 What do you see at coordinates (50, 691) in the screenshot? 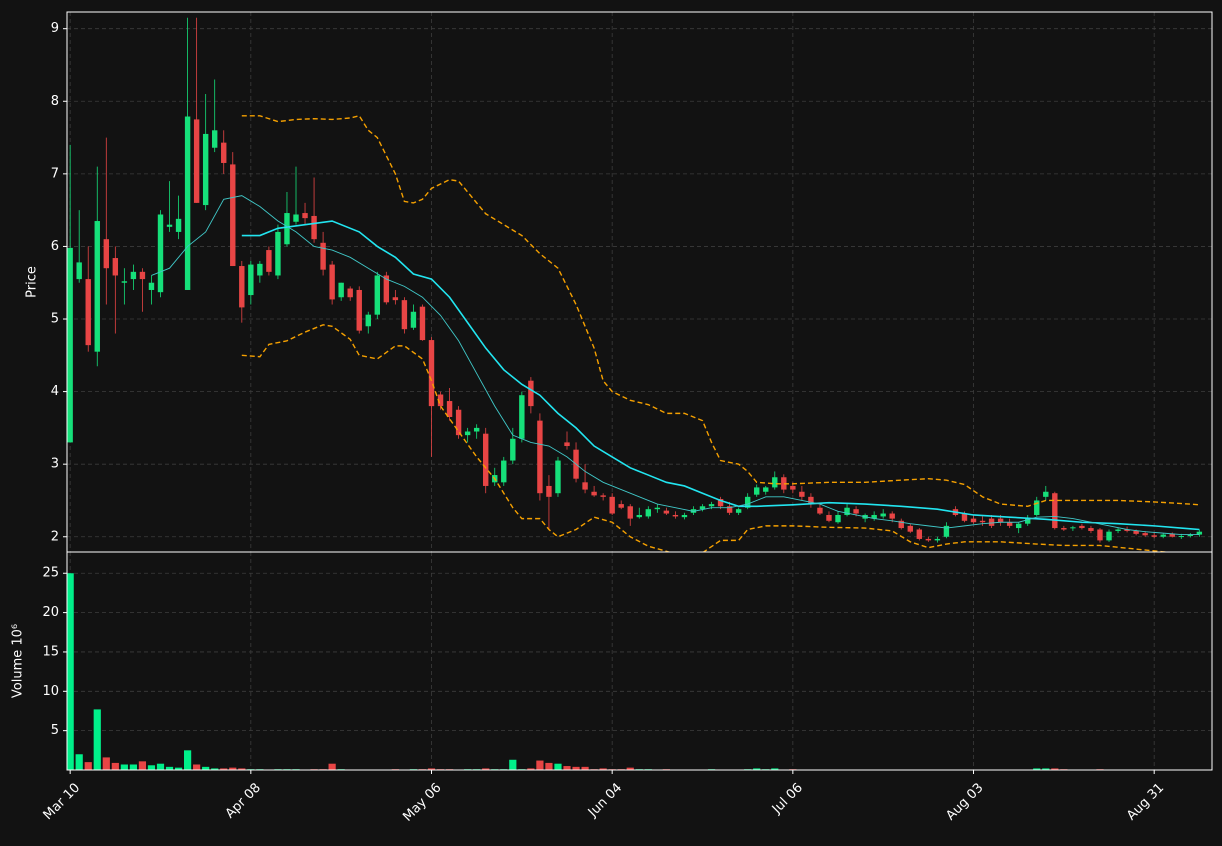
I see `y-tick-label: 10` at bounding box center [50, 691].